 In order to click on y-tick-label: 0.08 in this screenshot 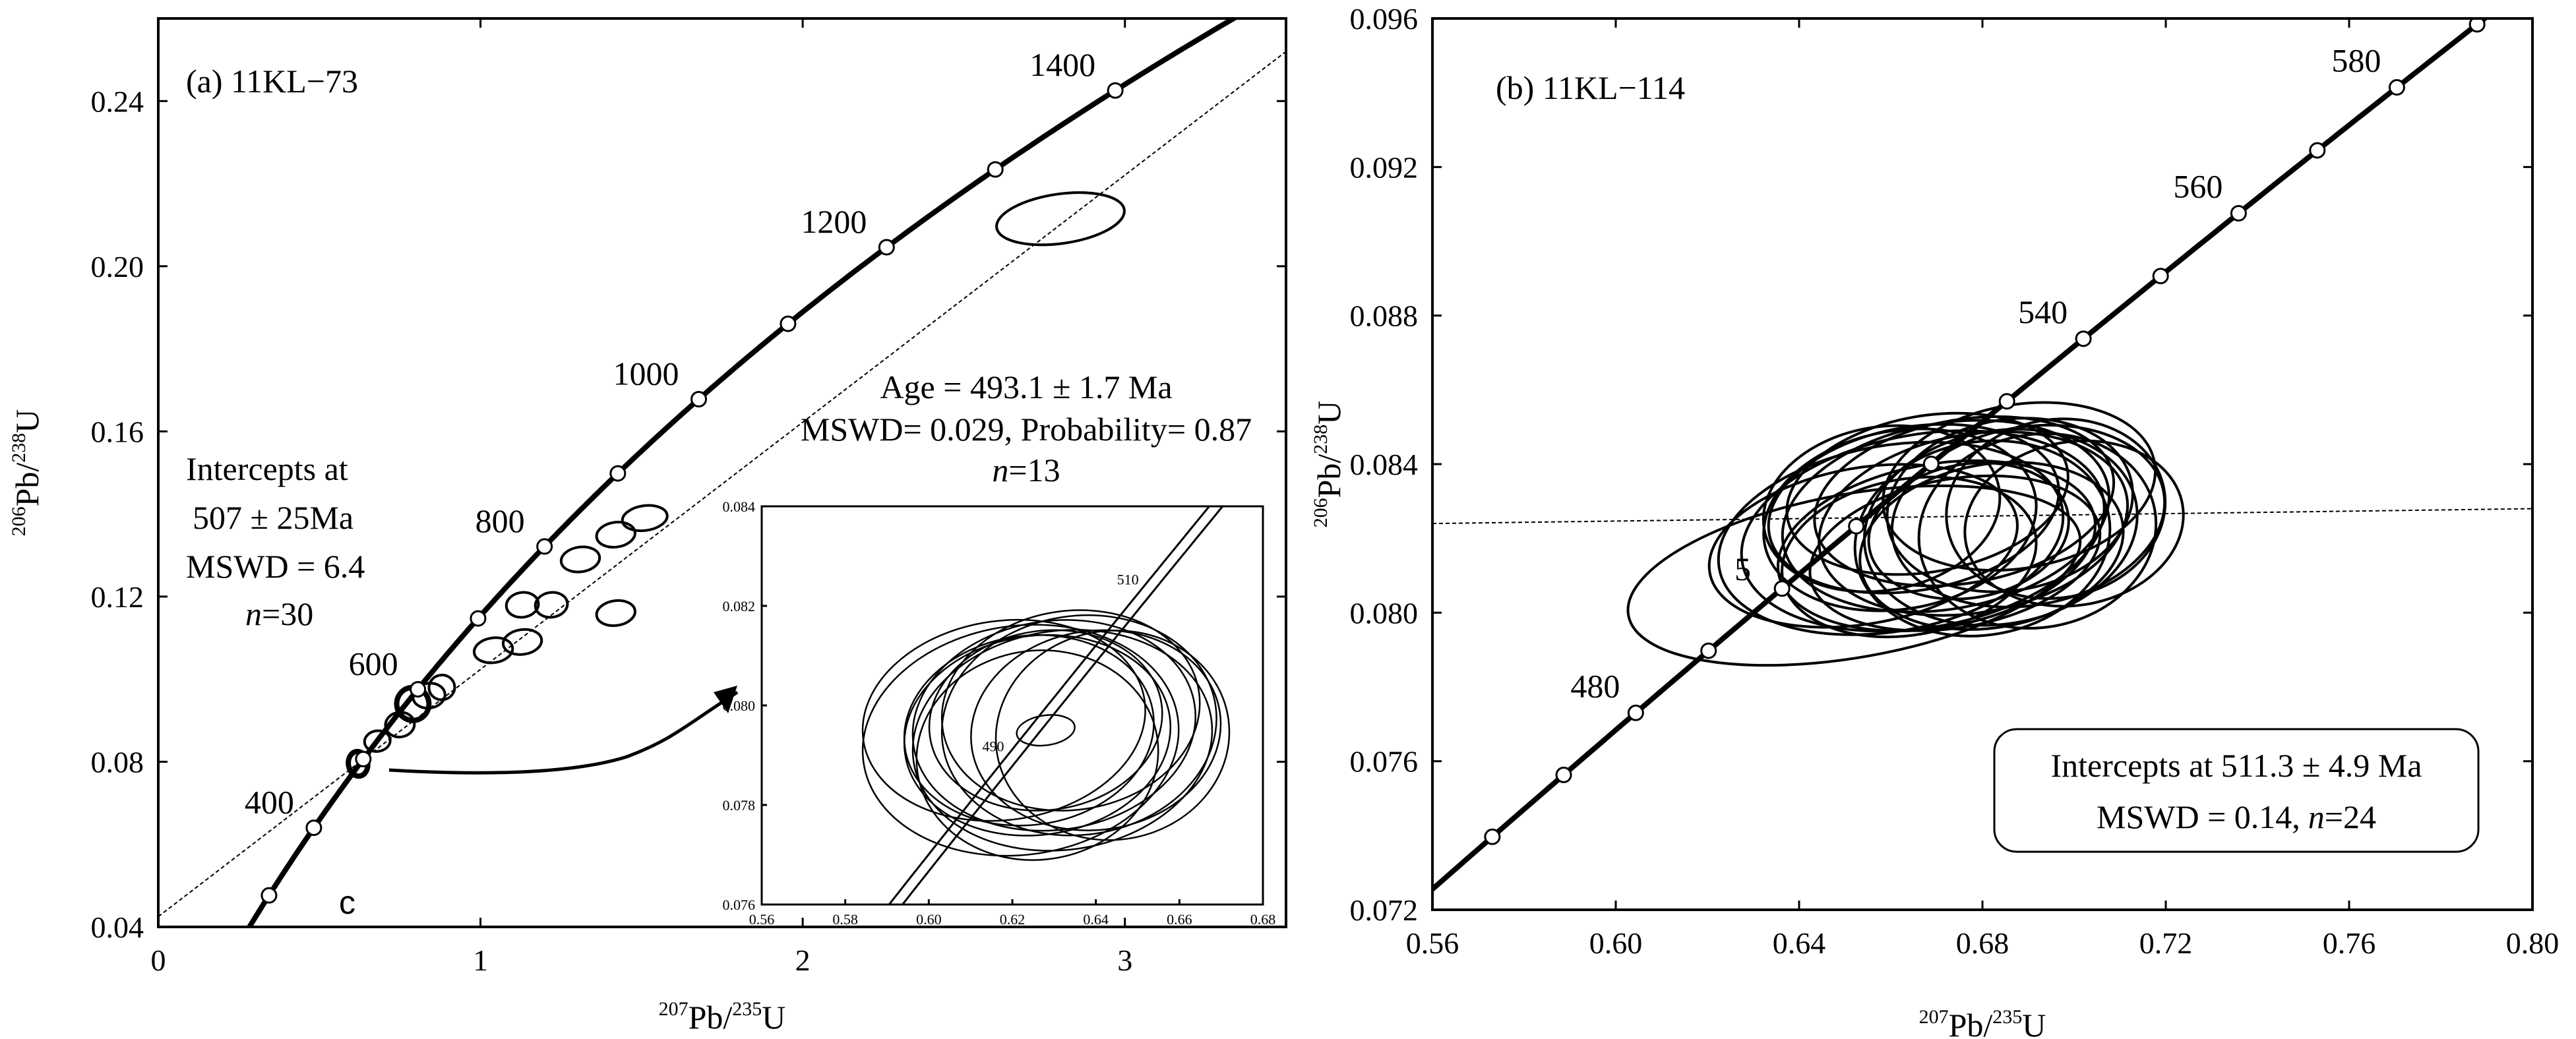, I will do `click(117, 762)`.